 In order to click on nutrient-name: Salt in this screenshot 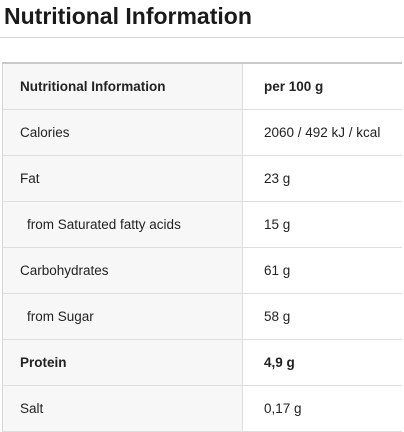, I will do `click(122, 408)`.